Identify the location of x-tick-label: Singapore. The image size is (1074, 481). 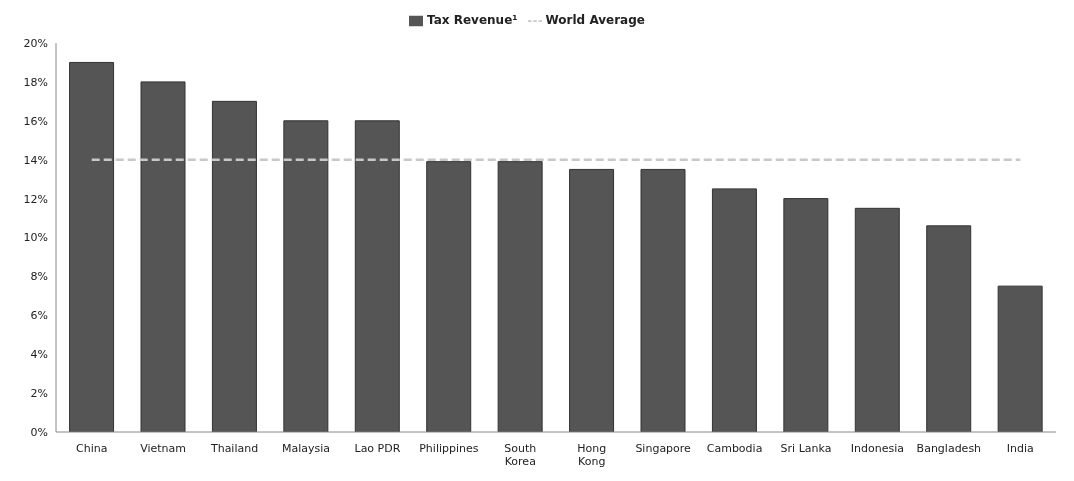
(663, 448).